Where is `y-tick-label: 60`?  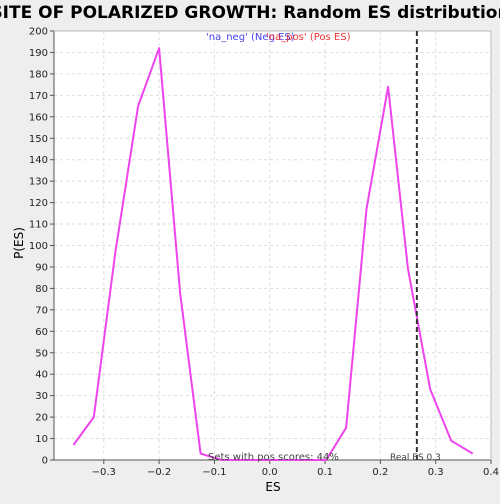
y-tick-label: 60 is located at coordinates (41, 332).